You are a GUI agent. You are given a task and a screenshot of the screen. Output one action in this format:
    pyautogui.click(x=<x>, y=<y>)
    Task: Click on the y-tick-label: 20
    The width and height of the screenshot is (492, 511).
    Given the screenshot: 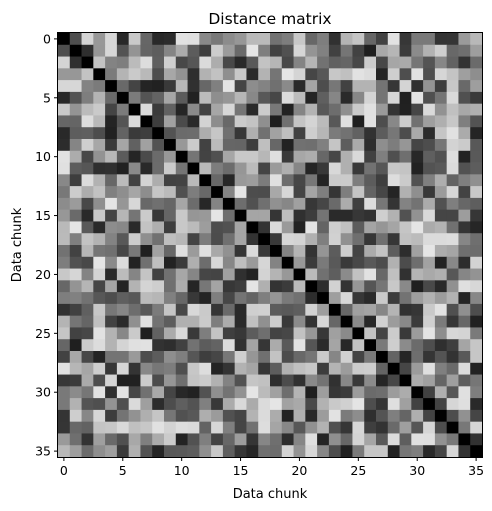 What is the action you would take?
    pyautogui.click(x=43, y=274)
    